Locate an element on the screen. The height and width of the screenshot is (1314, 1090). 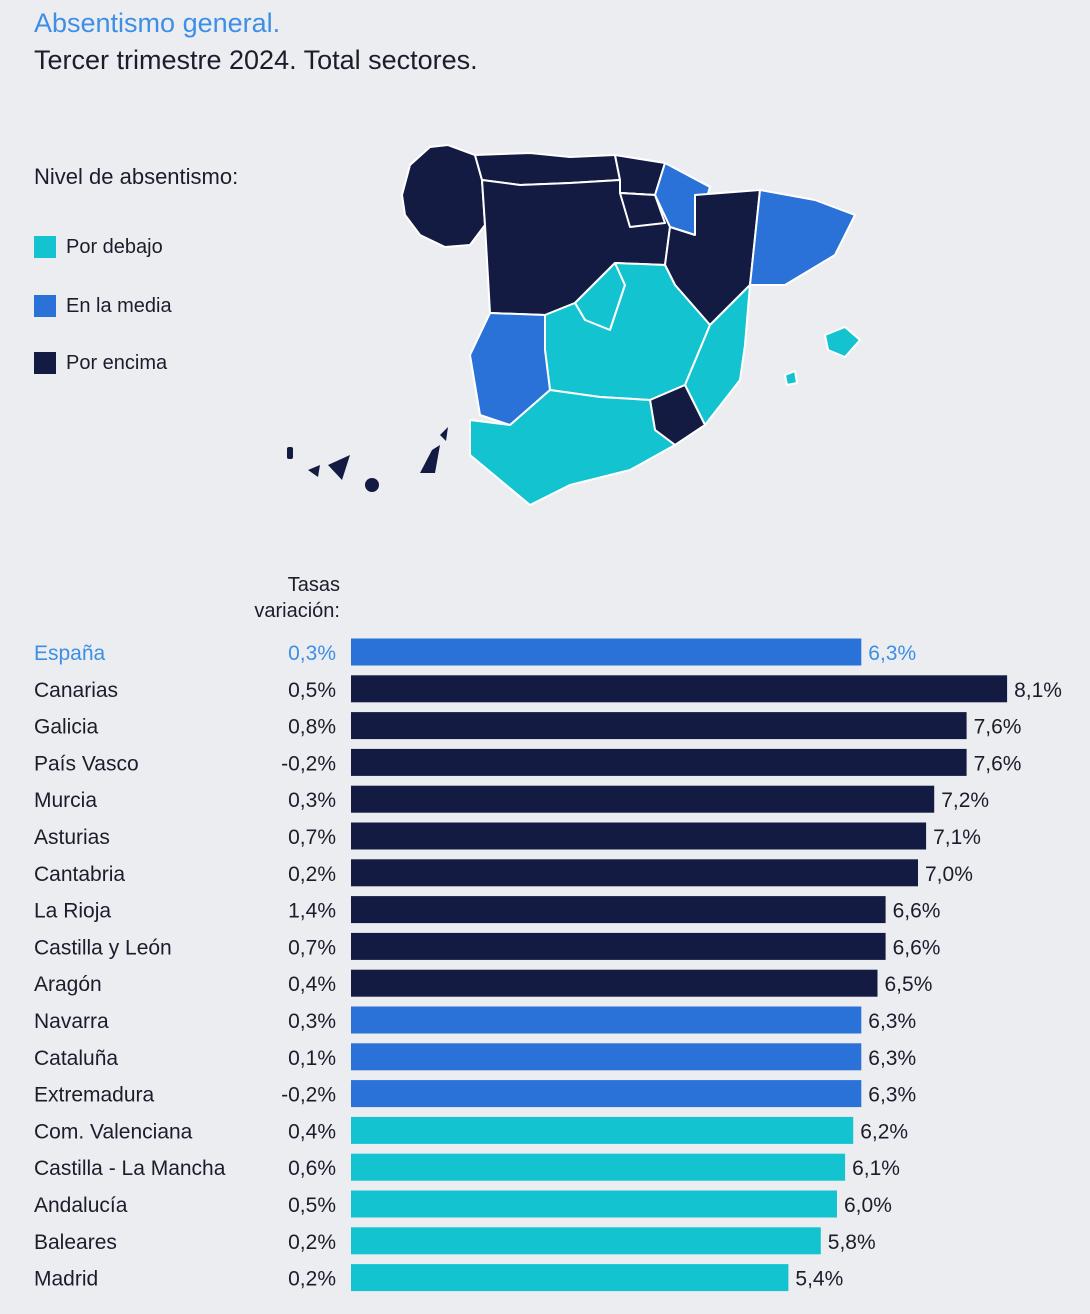
bar-la-rioja is located at coordinates (618, 910).